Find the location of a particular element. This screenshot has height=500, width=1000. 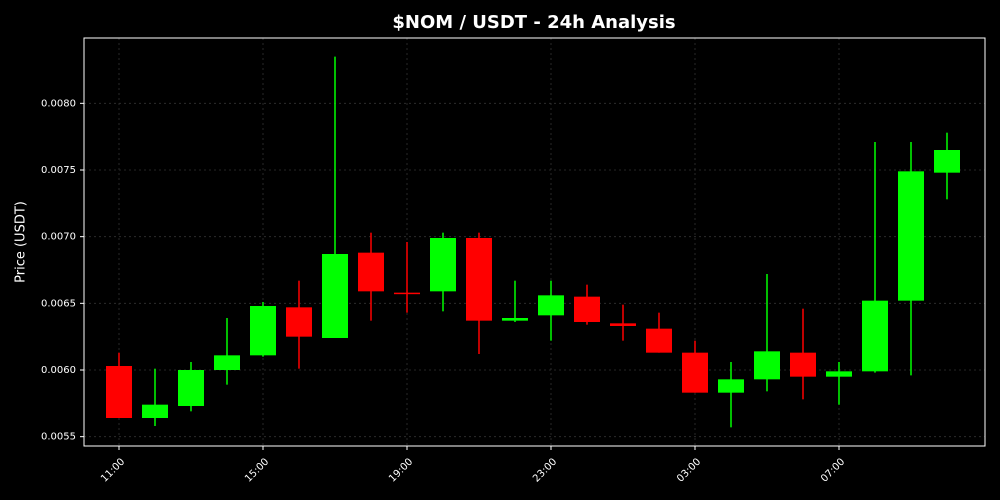

y-tick-label: 0.0060 is located at coordinates (58, 370).